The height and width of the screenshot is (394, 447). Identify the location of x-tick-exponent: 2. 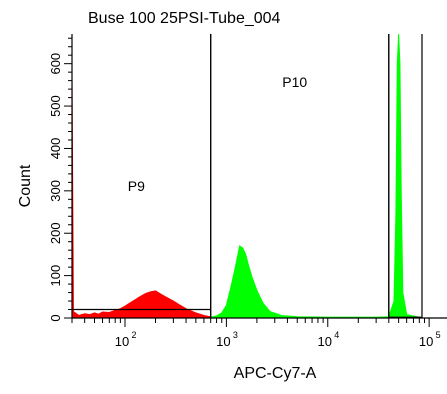
(134, 335).